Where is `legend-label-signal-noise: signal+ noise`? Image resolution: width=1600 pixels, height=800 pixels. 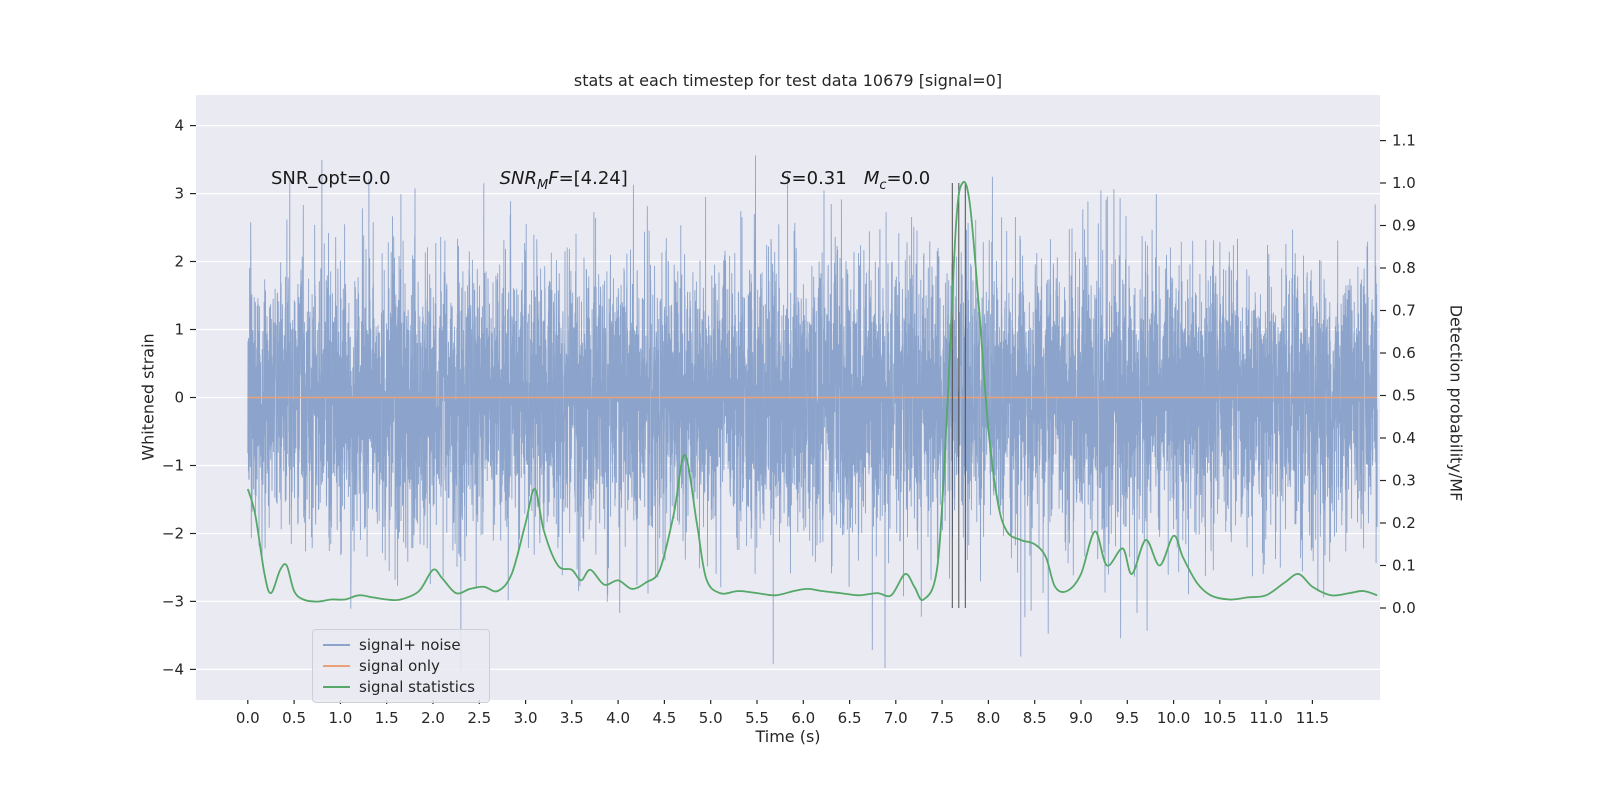 legend-label-signal-noise: signal+ noise is located at coordinates (410, 645).